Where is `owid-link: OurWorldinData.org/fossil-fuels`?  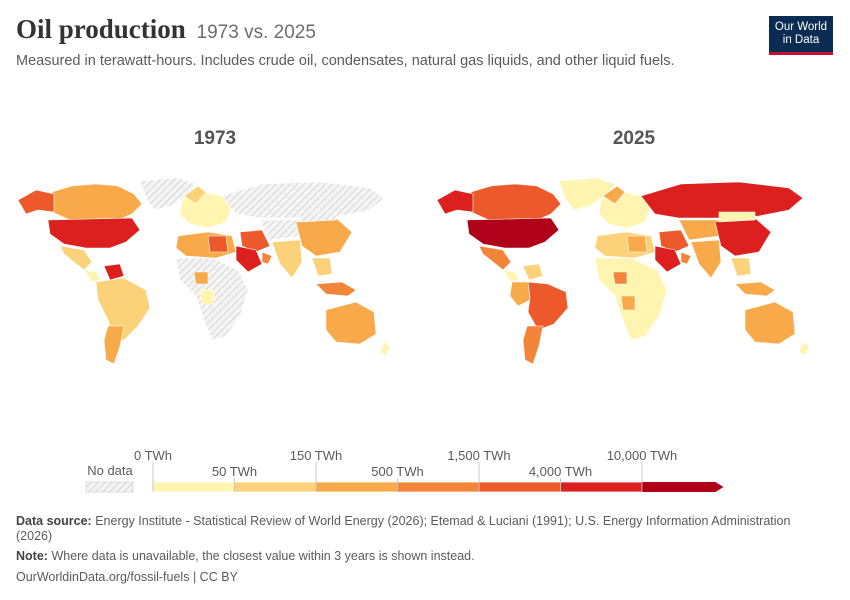
owid-link: OurWorldinData.org/fossil-fuels is located at coordinates (103, 577).